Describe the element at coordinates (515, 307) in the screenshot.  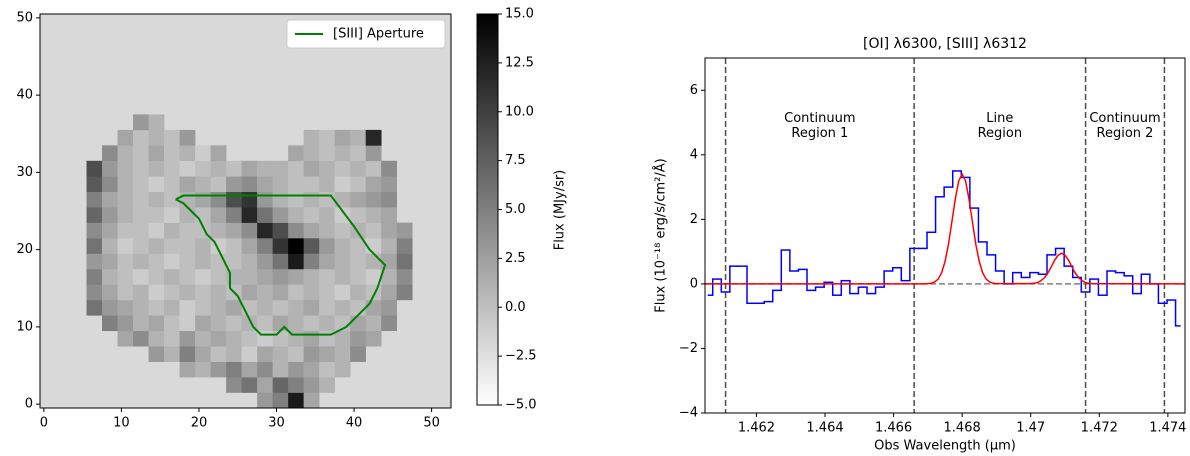
I see `colorbar-tick-label: 0.0` at that location.